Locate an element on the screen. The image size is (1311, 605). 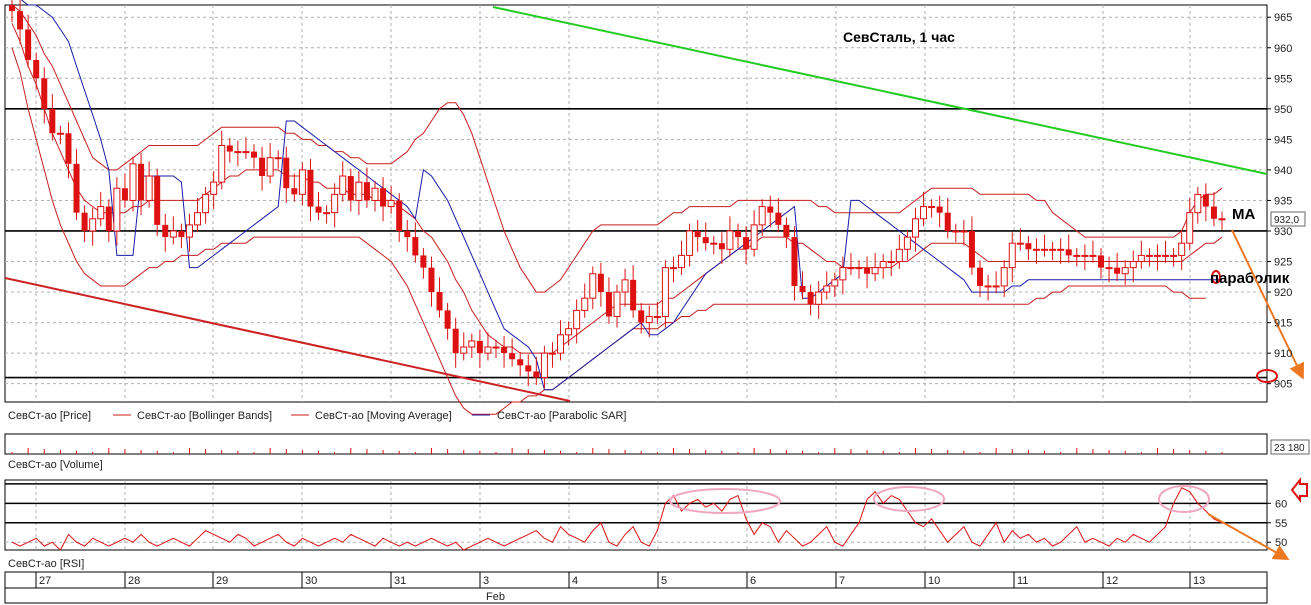
legend-price: СевСт-ао [Price] is located at coordinates (49, 416).